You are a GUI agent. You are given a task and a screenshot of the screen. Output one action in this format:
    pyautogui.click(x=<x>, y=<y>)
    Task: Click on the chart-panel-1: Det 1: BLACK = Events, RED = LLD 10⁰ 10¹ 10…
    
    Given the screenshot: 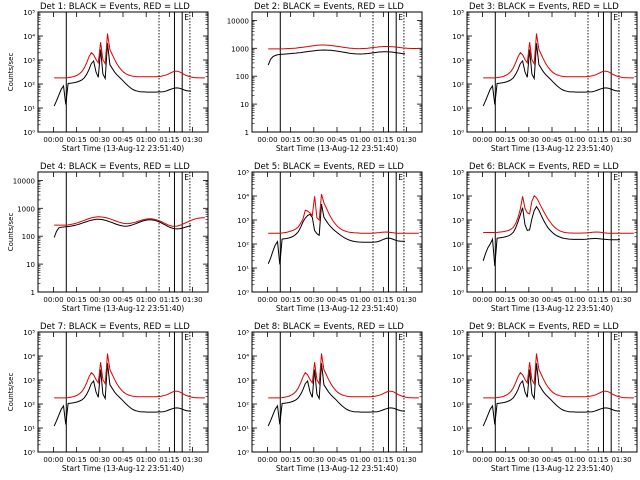 What is the action you would take?
    pyautogui.click(x=108, y=77)
    